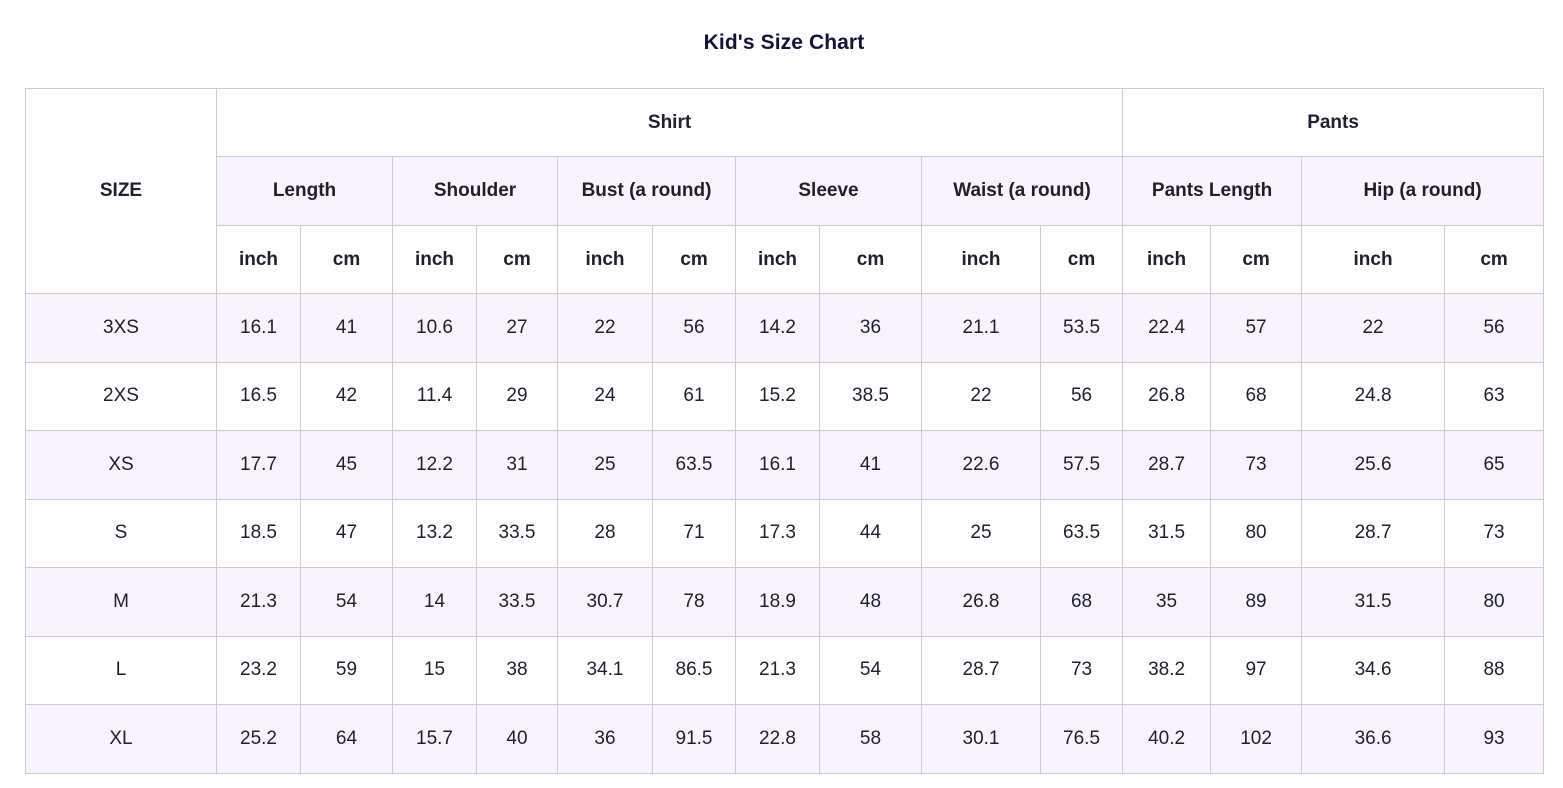  What do you see at coordinates (870, 533) in the screenshot?
I see `measurement-cell: 44` at bounding box center [870, 533].